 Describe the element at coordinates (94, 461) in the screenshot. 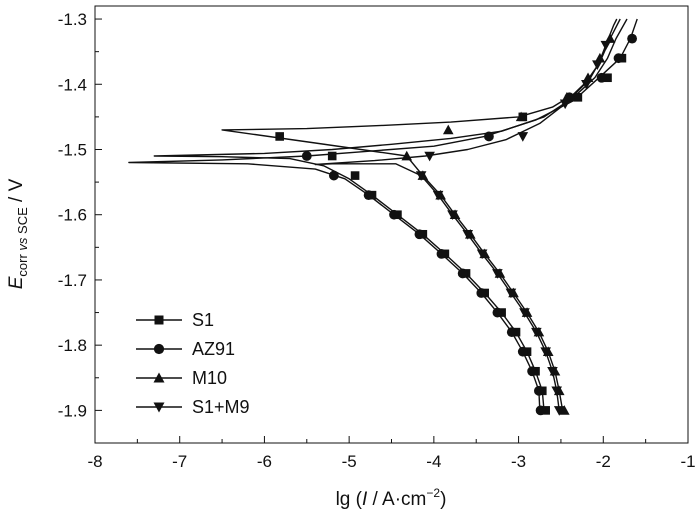

I see `x-tick-label: -8` at that location.